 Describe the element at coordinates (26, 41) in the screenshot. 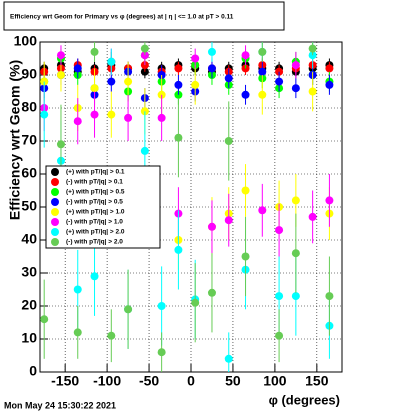

I see `y-tick-label: 100` at that location.